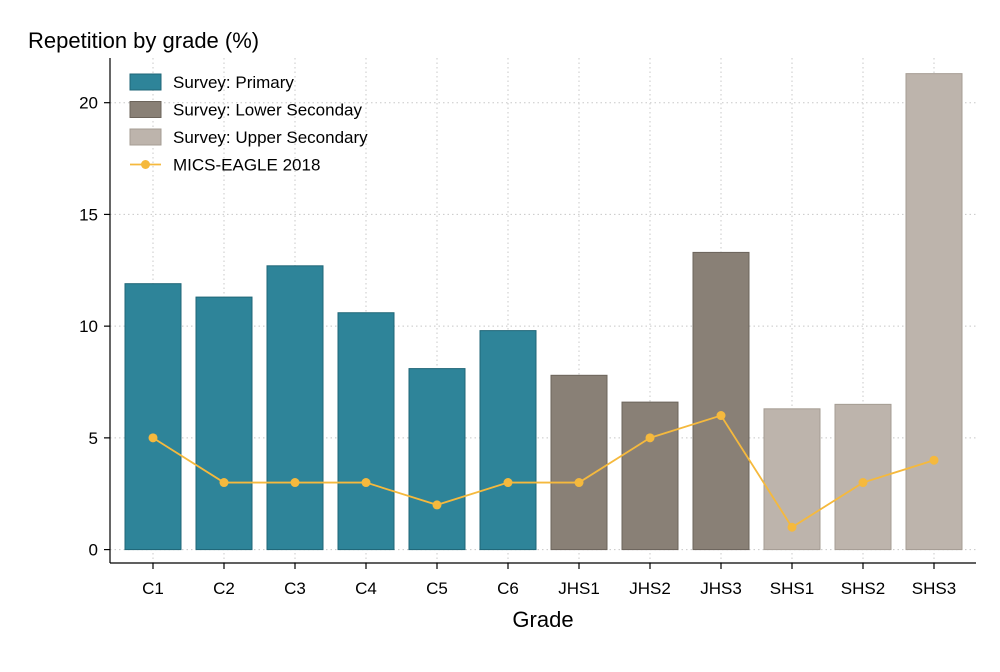 This screenshot has width=1000, height=672. Describe the element at coordinates (153, 417) in the screenshot. I see `bar-c1` at that location.